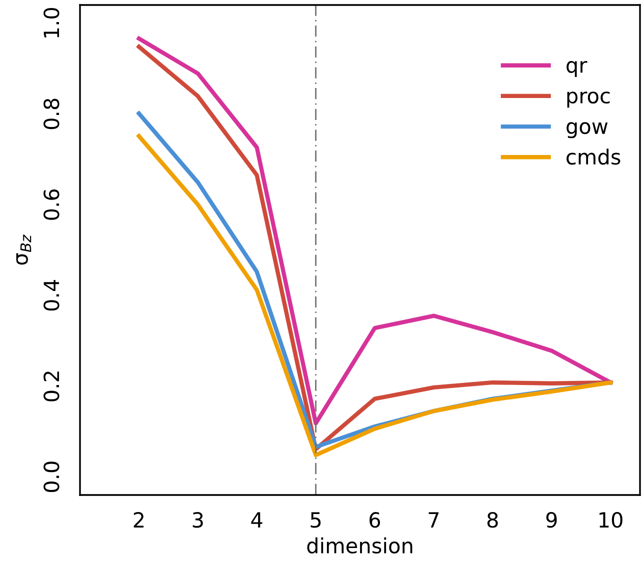  What do you see at coordinates (256, 520) in the screenshot?
I see `x-tick-label: 4` at bounding box center [256, 520].